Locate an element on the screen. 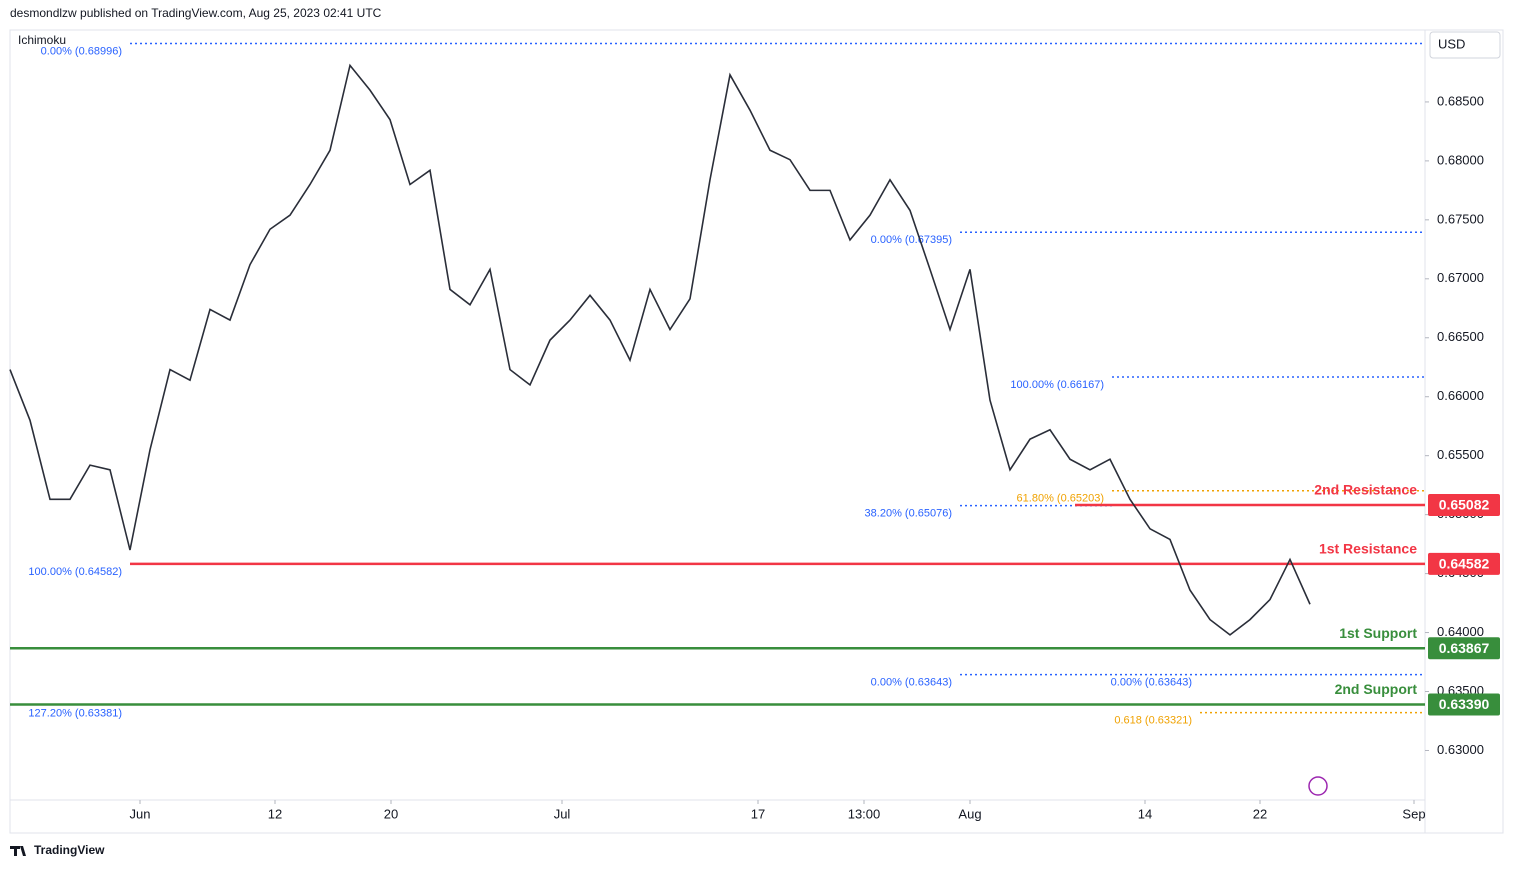 Image resolution: width=1514 pixels, height=869 pixels. x-tick-label: Jul is located at coordinates (562, 813).